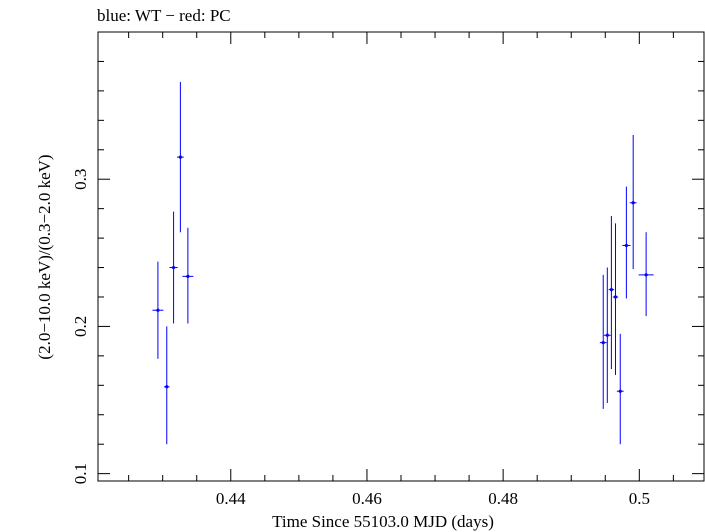 The height and width of the screenshot is (532, 705). What do you see at coordinates (639, 498) in the screenshot?
I see `x-tick-label: 0.5` at bounding box center [639, 498].